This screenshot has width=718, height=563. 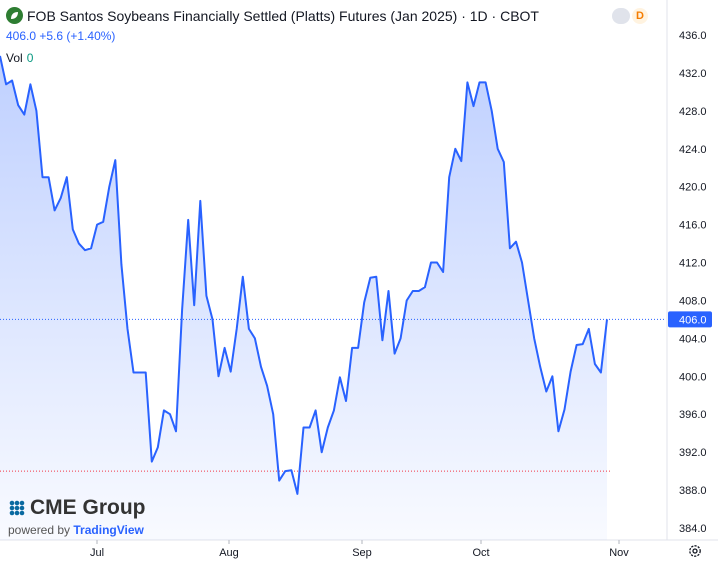 I want to click on header-badges: D, so click(x=630, y=16).